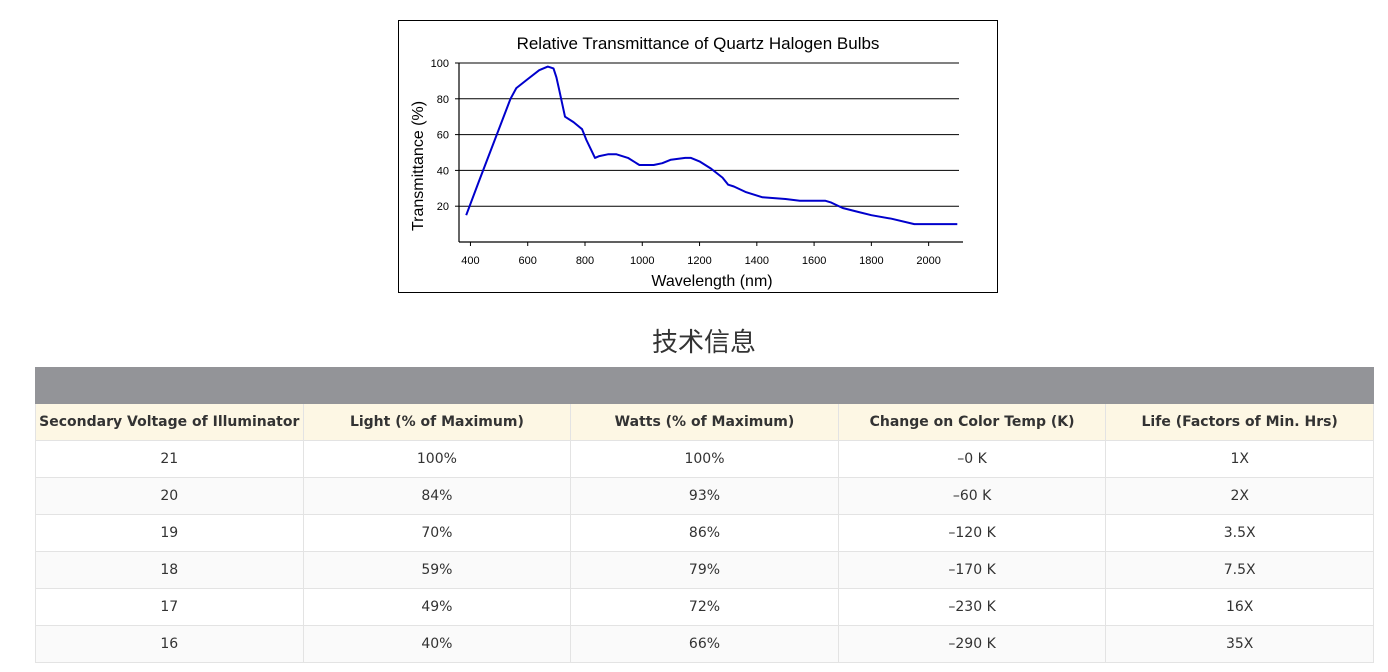  I want to click on table-row: 17 49% 72% –230 K 16X, so click(704, 607).